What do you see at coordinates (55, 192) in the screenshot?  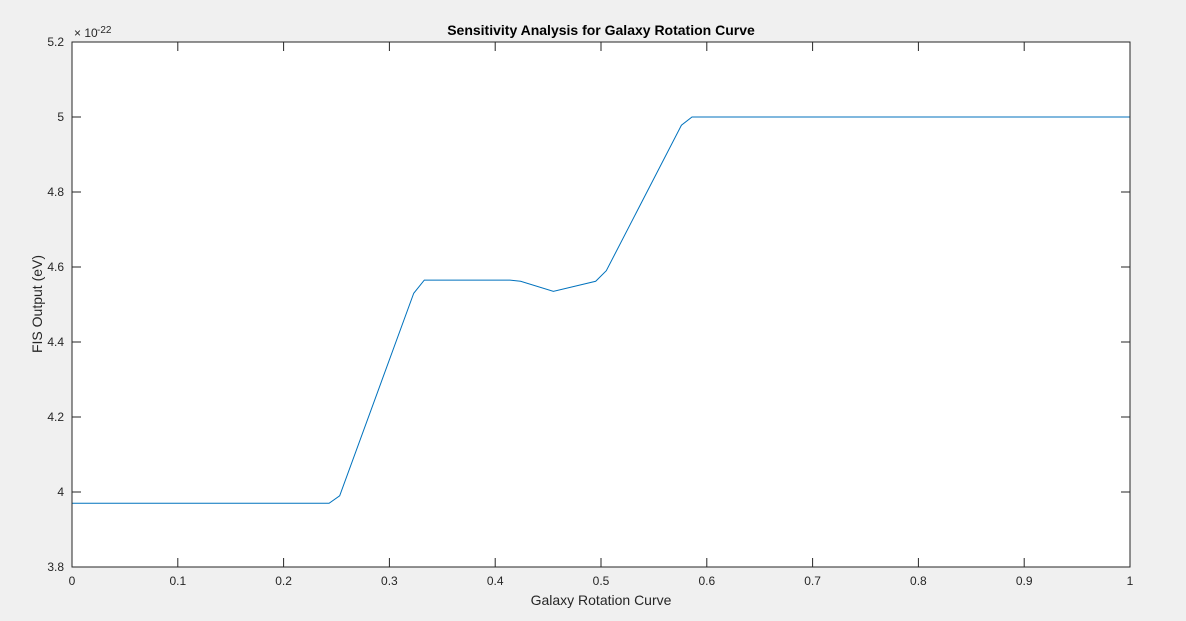 I see `y-tick-label: 4.8` at bounding box center [55, 192].